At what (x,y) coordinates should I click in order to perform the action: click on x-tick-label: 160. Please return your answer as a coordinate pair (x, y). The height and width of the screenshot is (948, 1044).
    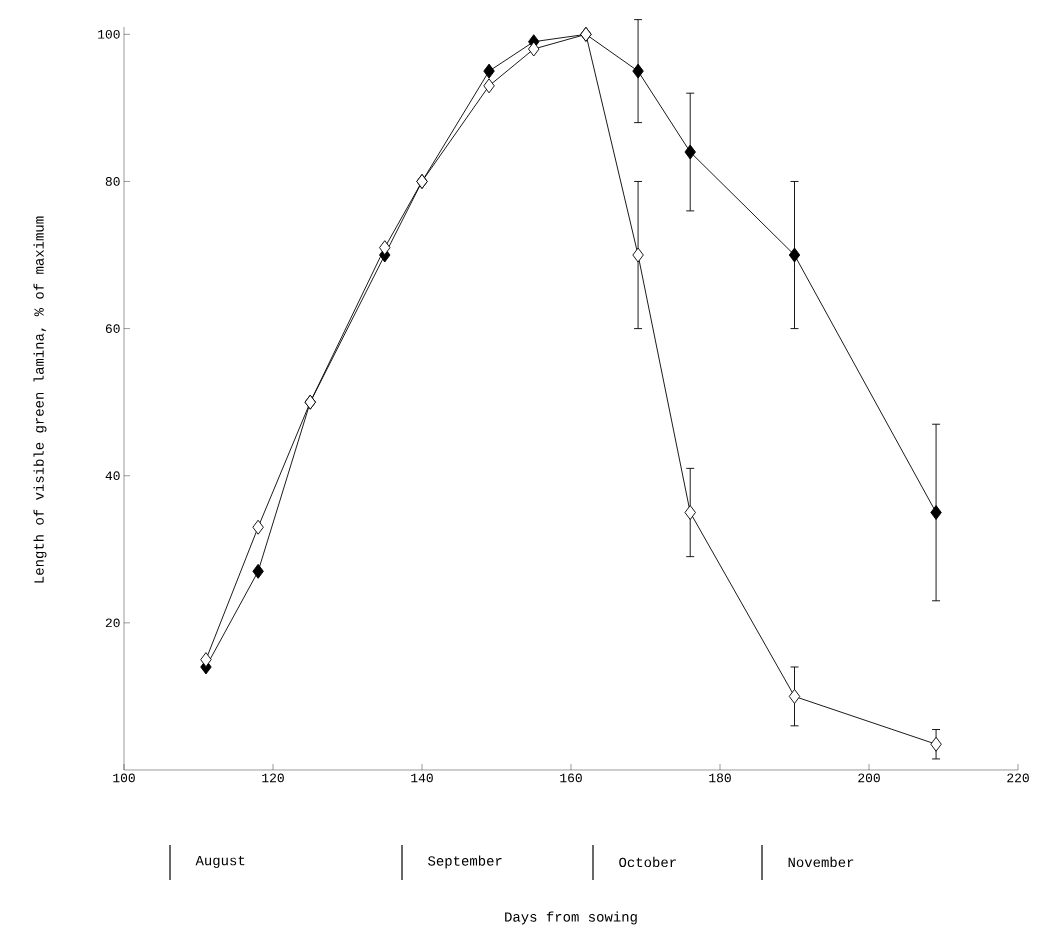
    Looking at the image, I should click on (571, 778).